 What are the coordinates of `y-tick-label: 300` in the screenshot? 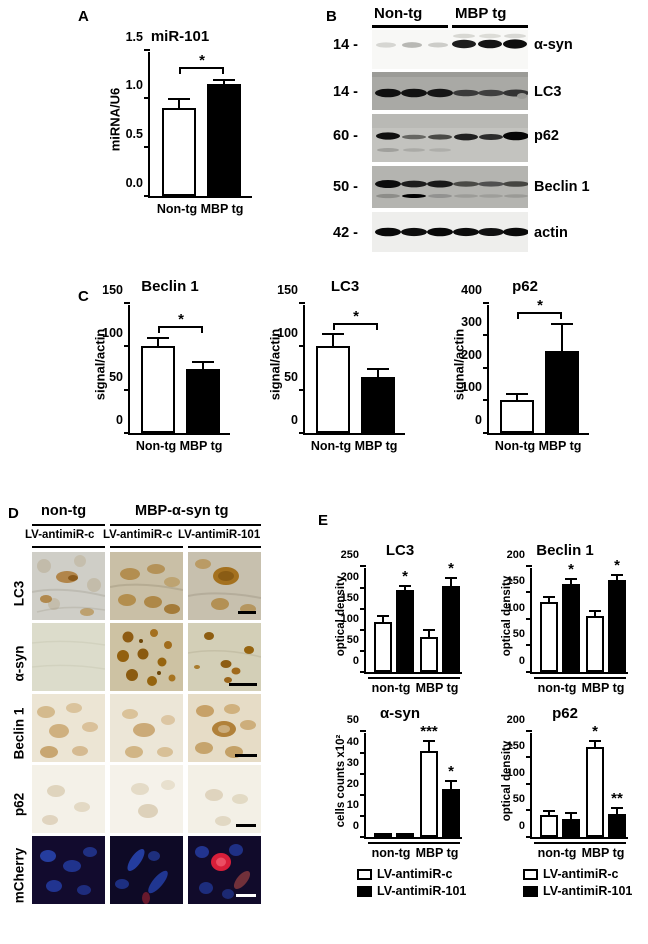 It's located at (471, 322).